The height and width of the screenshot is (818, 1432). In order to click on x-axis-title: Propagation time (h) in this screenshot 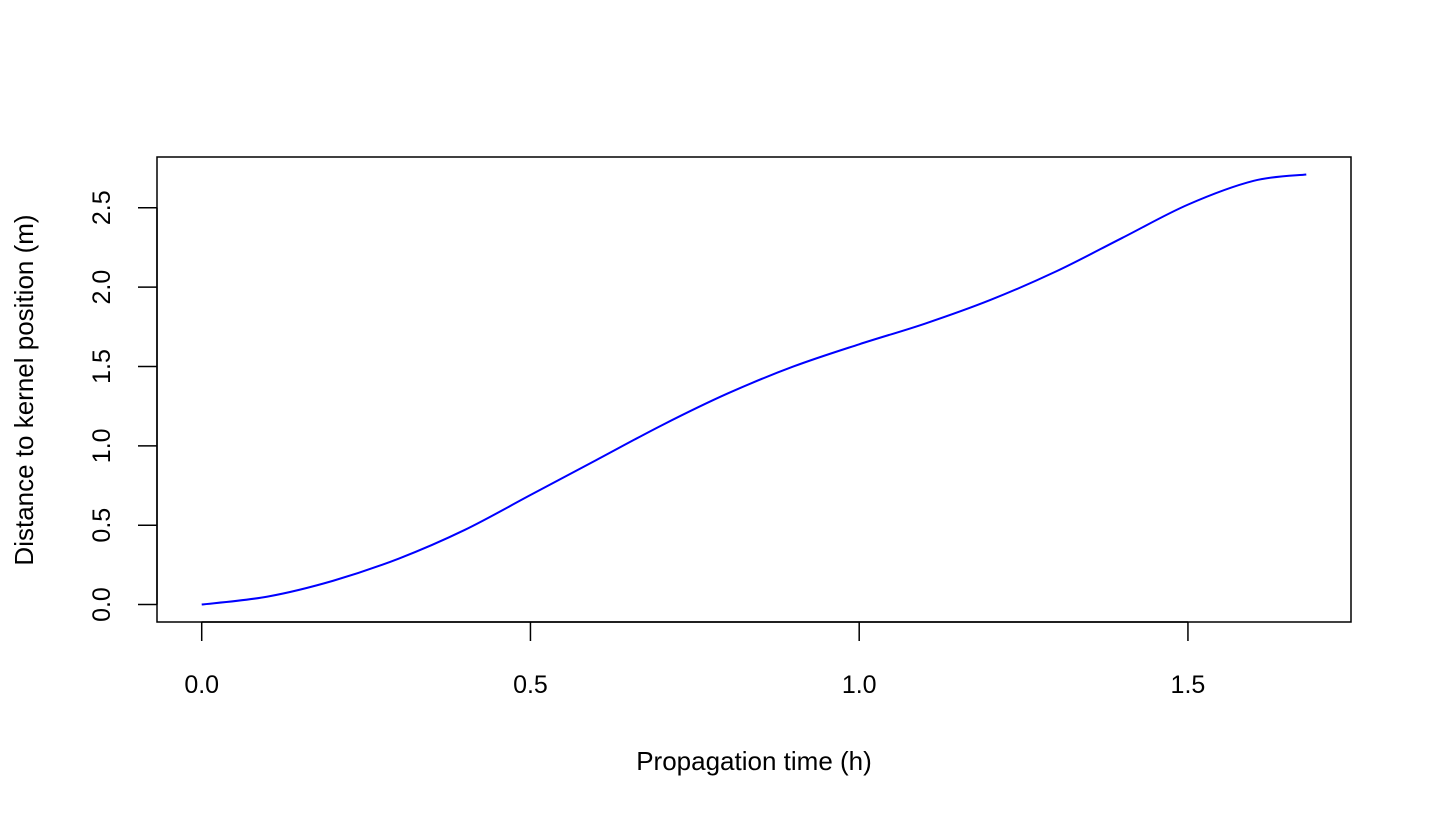, I will do `click(754, 761)`.